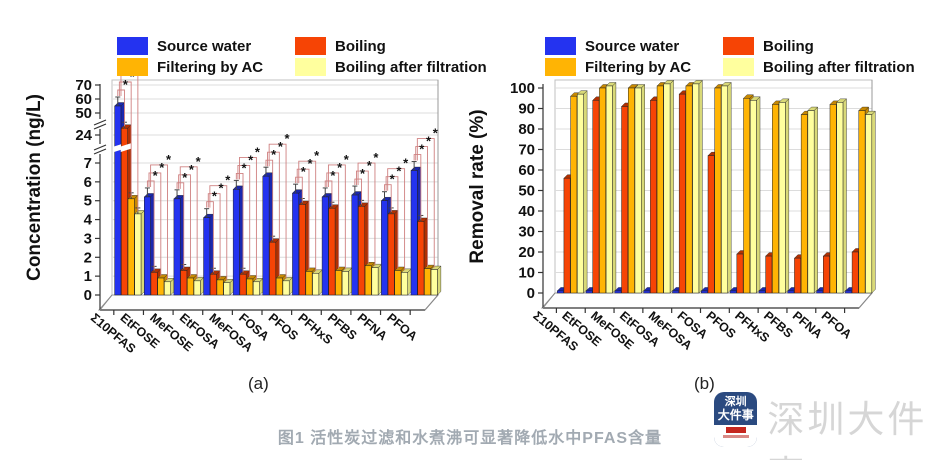 The height and width of the screenshot is (460, 952). I want to click on figure-caption: 图1 活性炭过滤和水煮沸可显著降低水中PFAS含量, so click(470, 438).